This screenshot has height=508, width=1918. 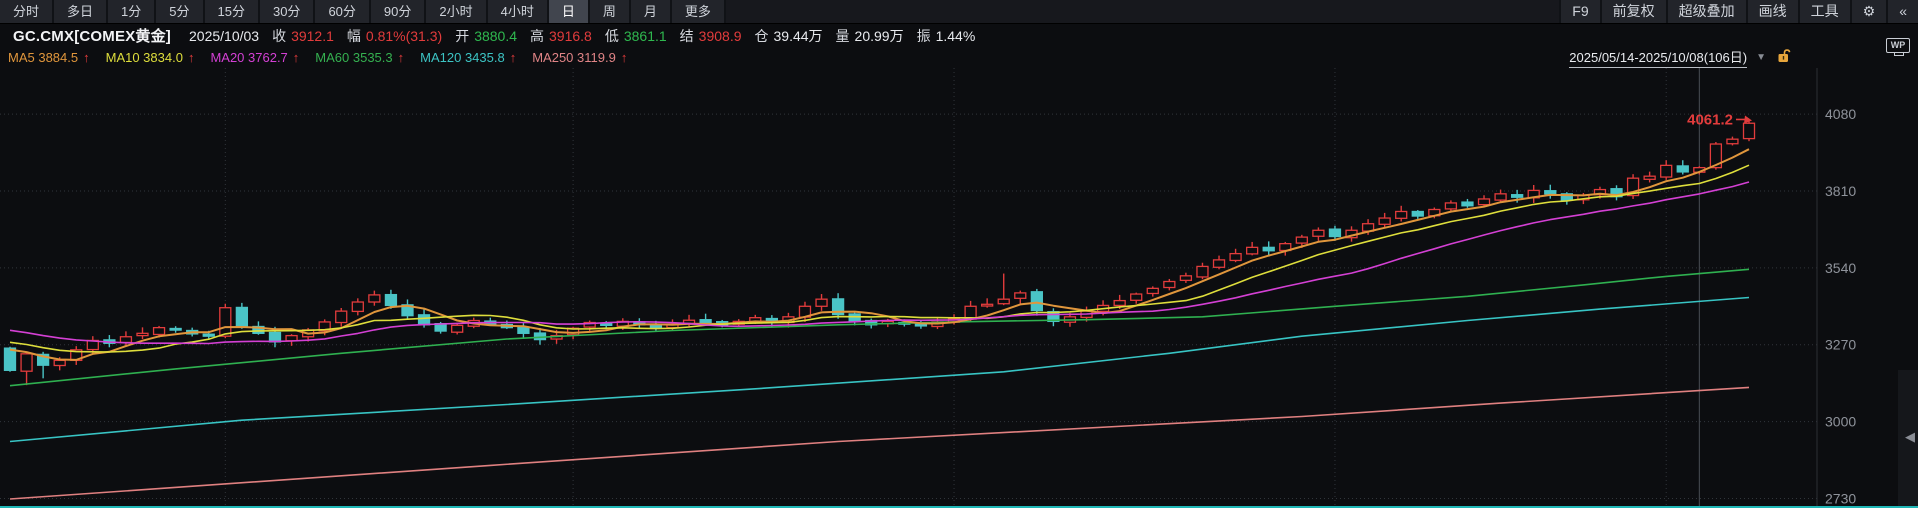 What do you see at coordinates (1705, 11) in the screenshot?
I see `toolbar-button: 超级叠加` at bounding box center [1705, 11].